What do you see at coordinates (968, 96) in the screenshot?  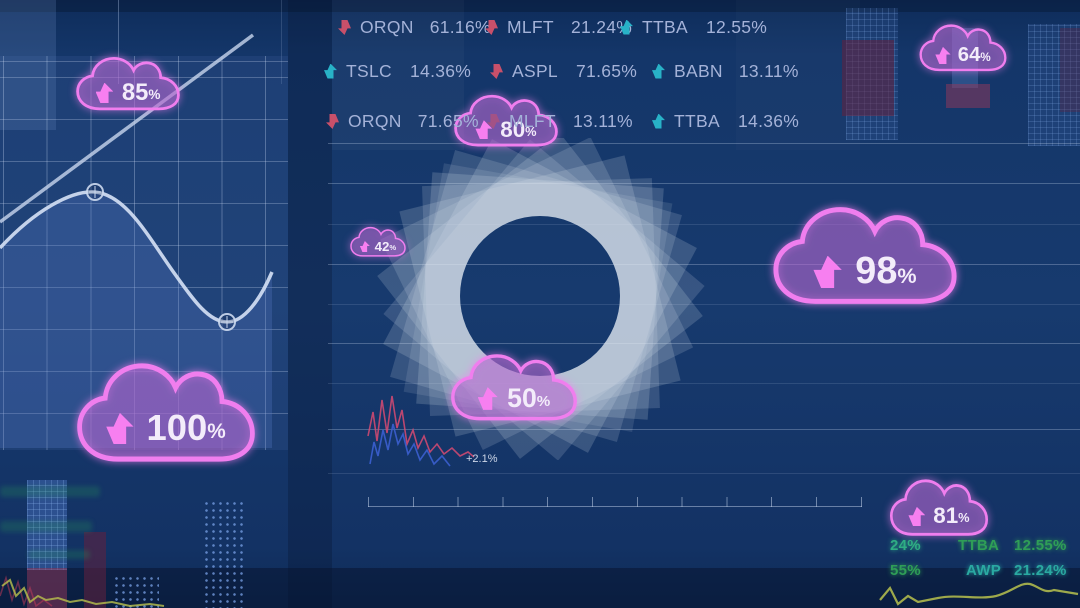 I see `red-bar-small` at bounding box center [968, 96].